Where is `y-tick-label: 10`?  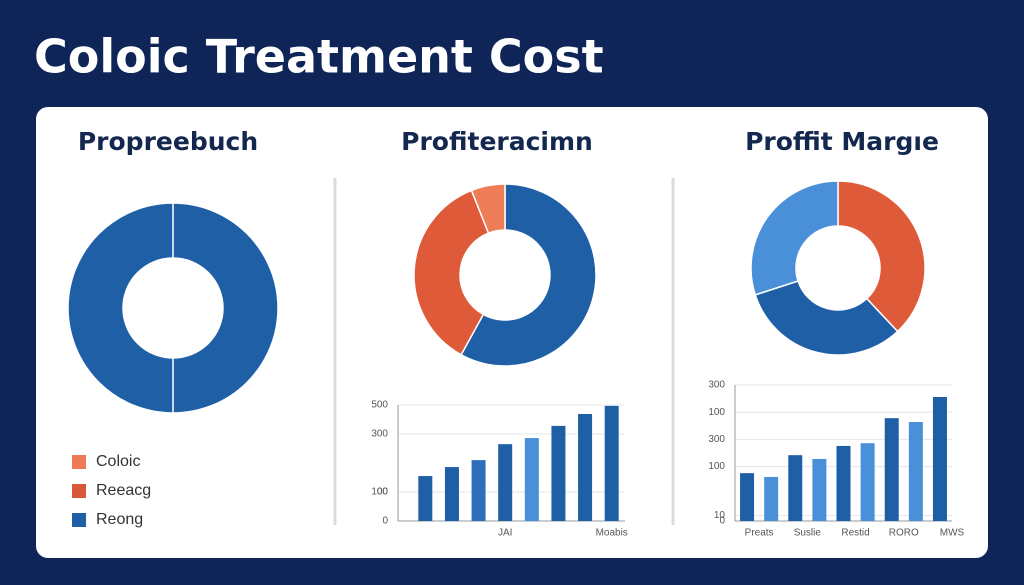
y-tick-label: 10 is located at coordinates (720, 515).